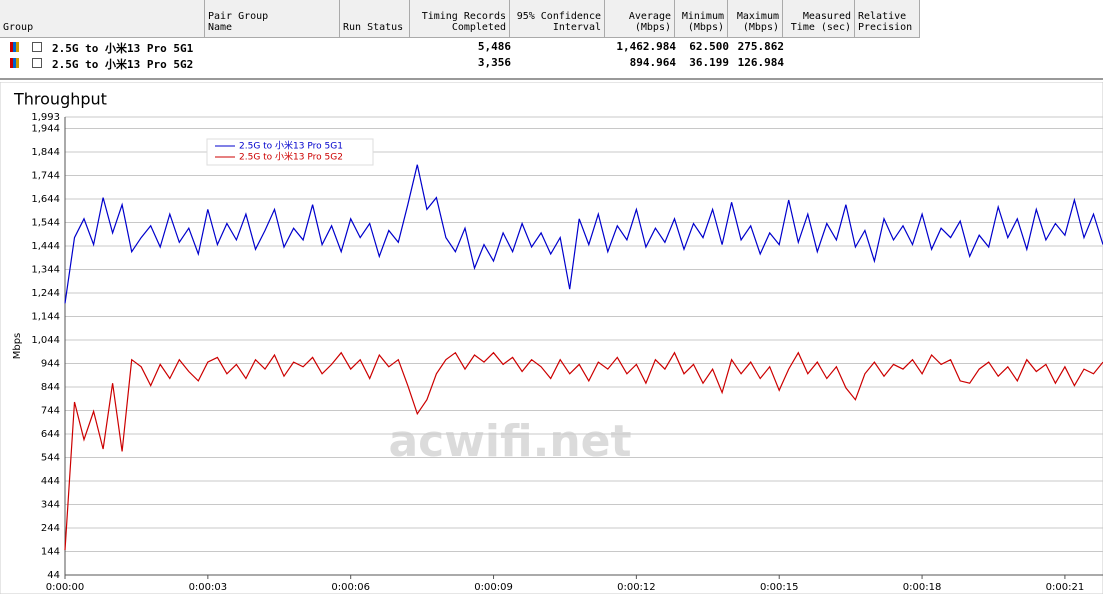 This screenshot has width=1103, height=594. I want to click on header-line: Run Status, so click(373, 27).